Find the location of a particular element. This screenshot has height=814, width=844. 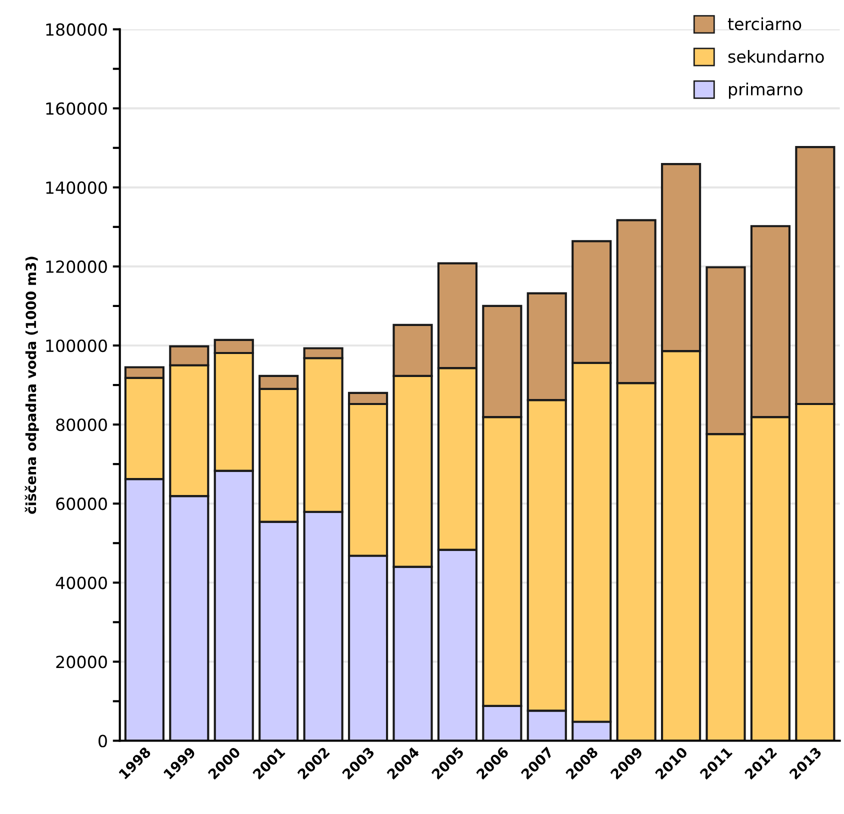

y-tick-label: 40000 is located at coordinates (81, 583).